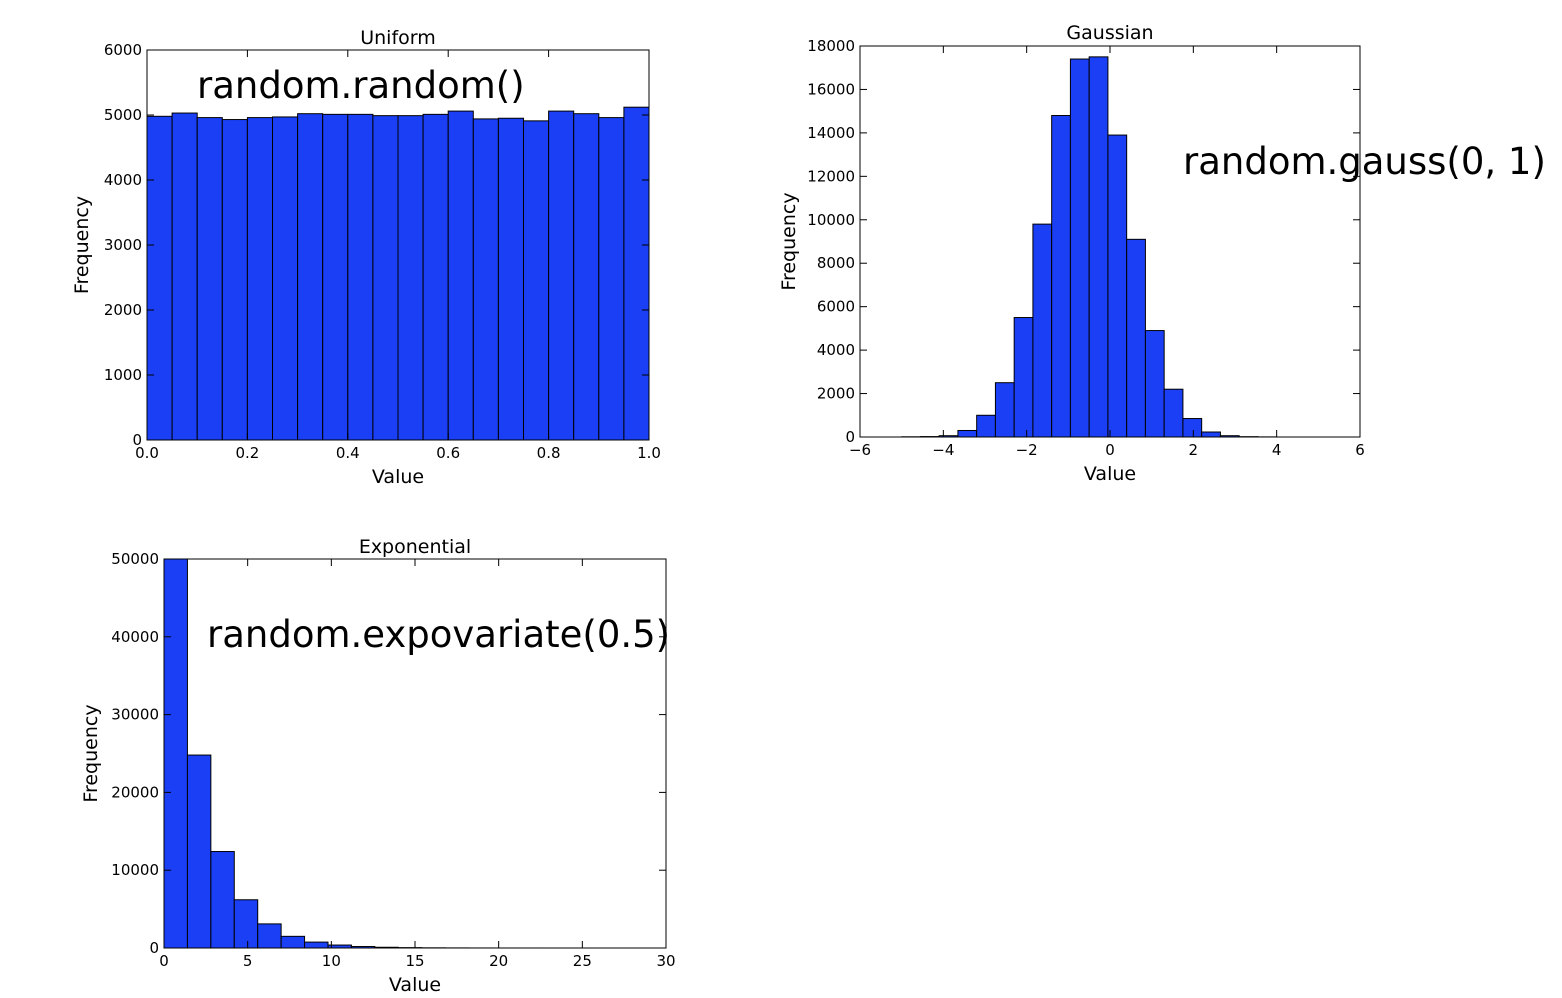 This screenshot has width=1562, height=998. I want to click on function-annotation: random.random(), so click(361, 85).